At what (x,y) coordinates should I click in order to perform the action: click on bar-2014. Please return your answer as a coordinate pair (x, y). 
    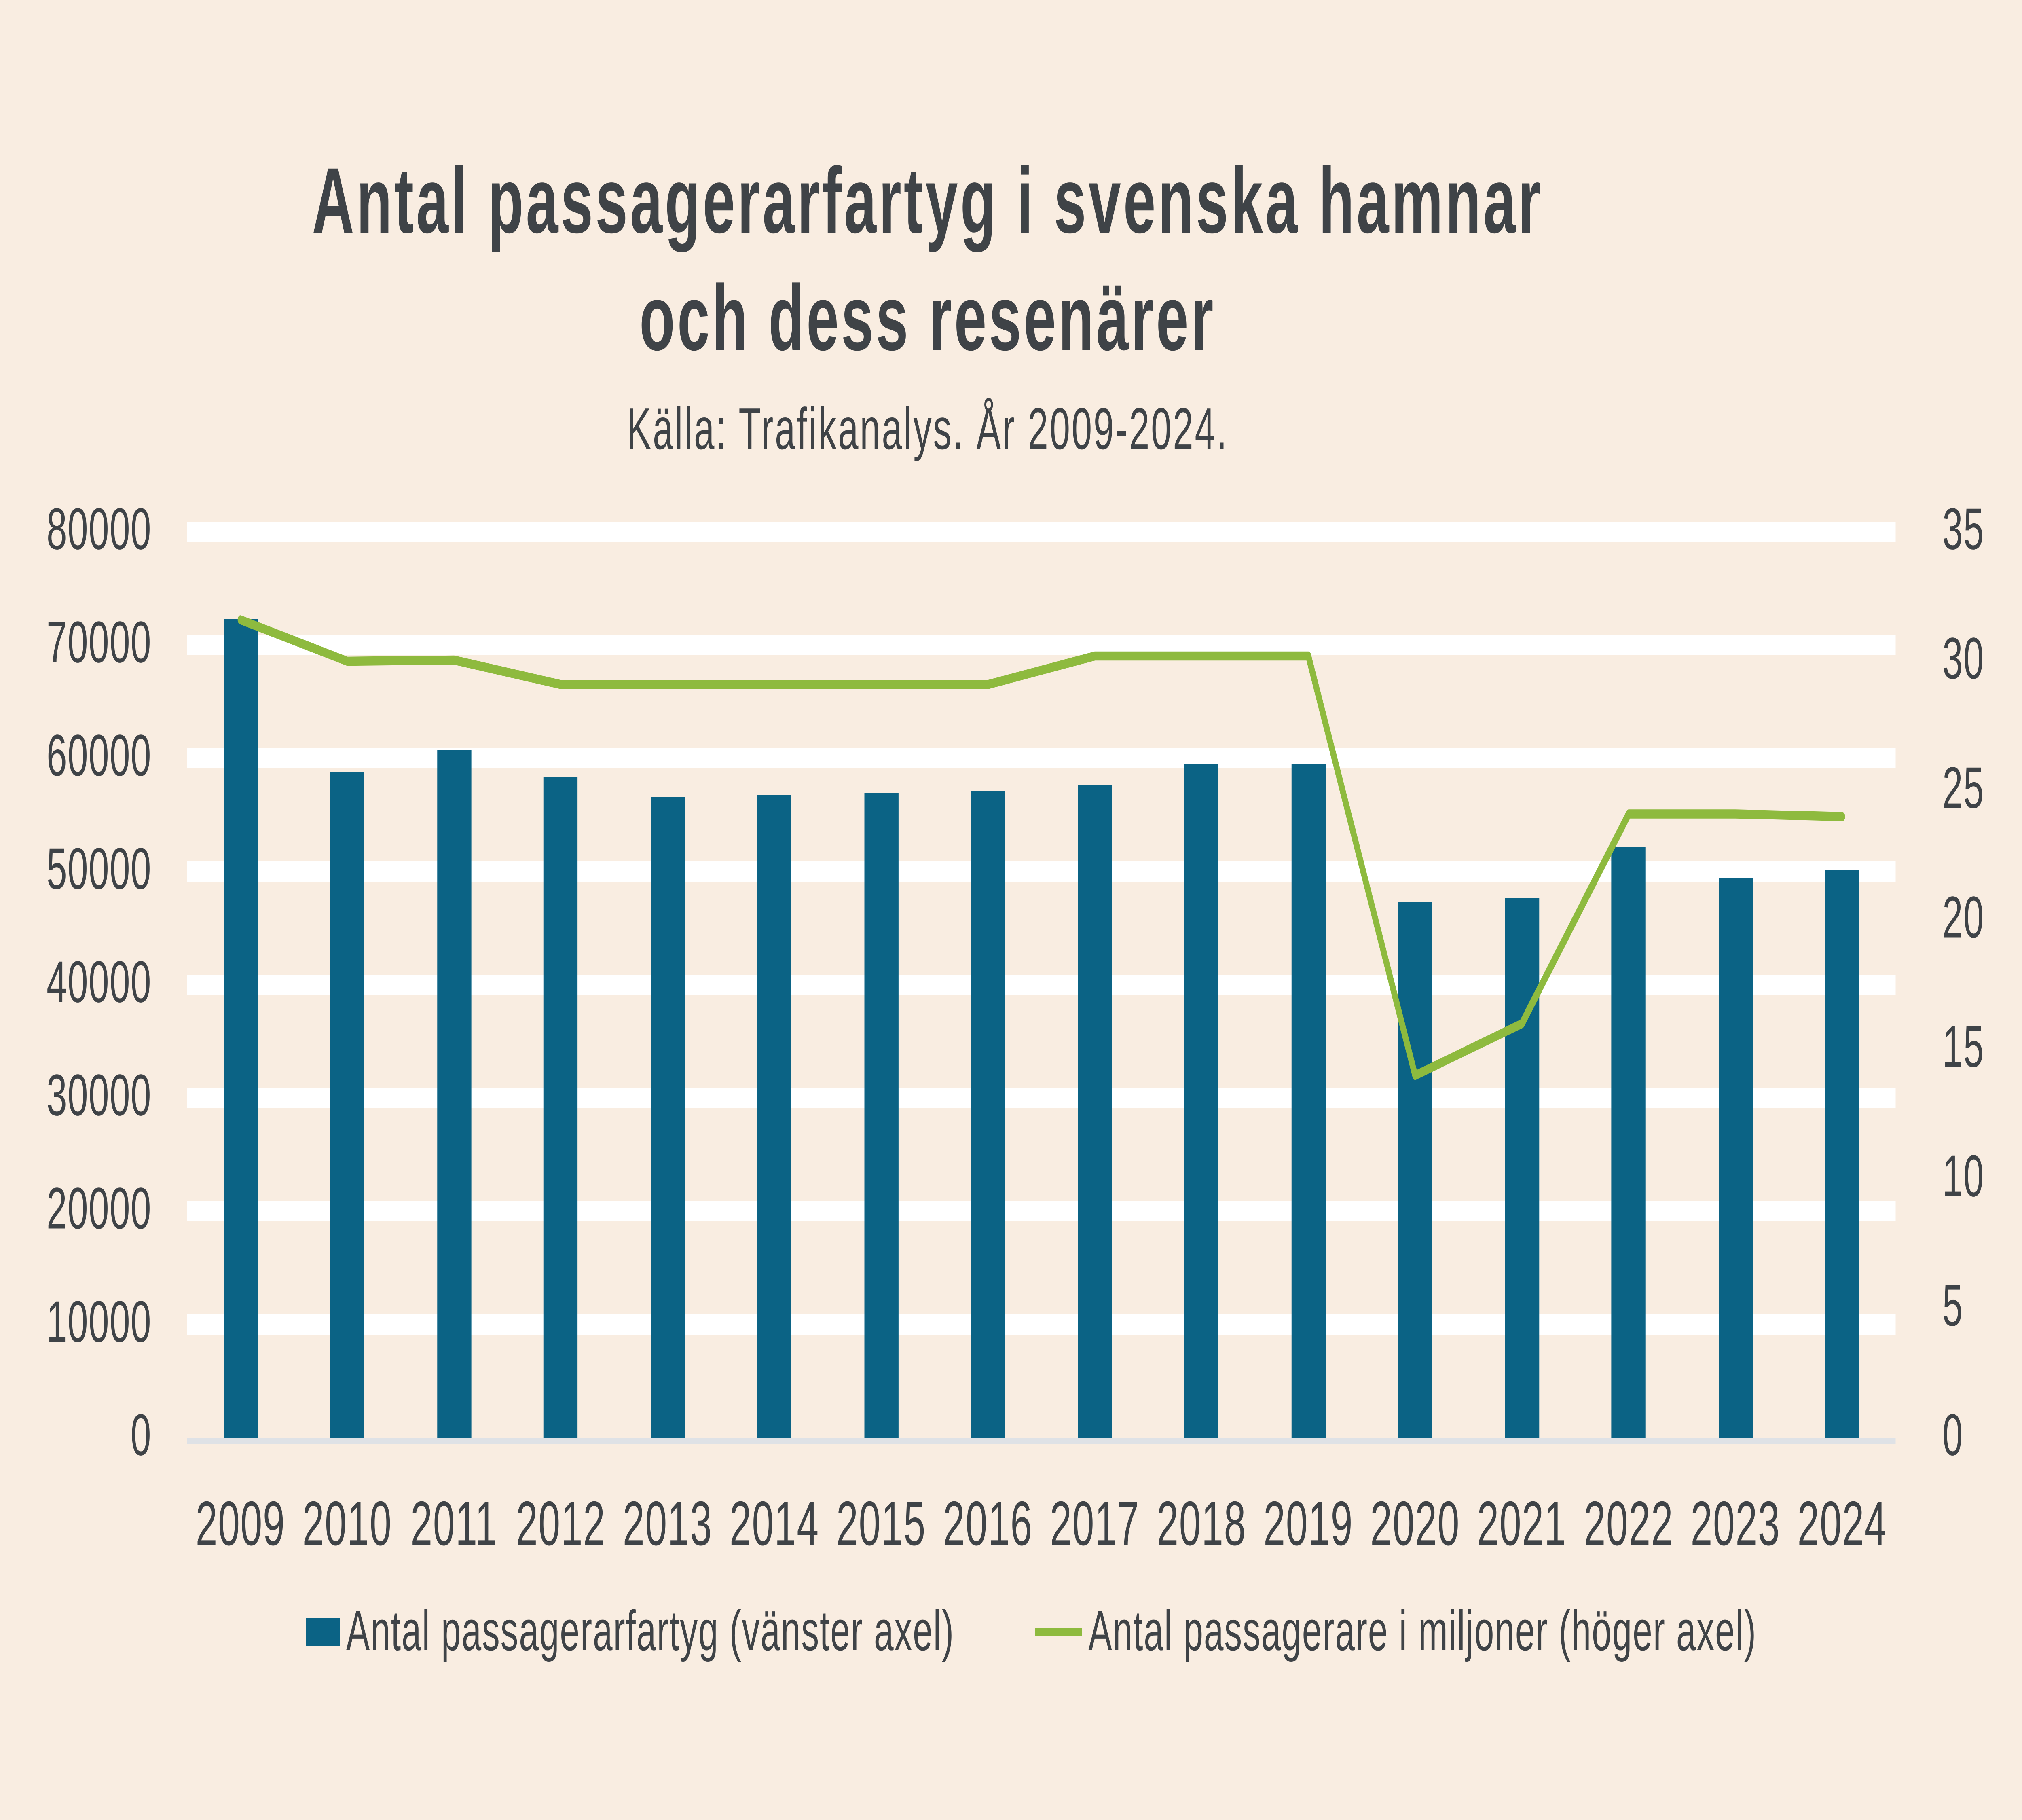
    Looking at the image, I should click on (774, 1116).